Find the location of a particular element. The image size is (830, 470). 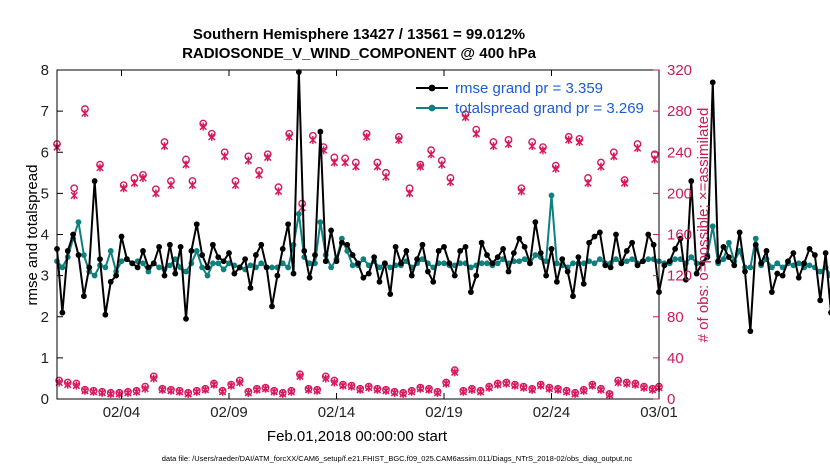

y-left-tick-label: 6 is located at coordinates (45, 152).